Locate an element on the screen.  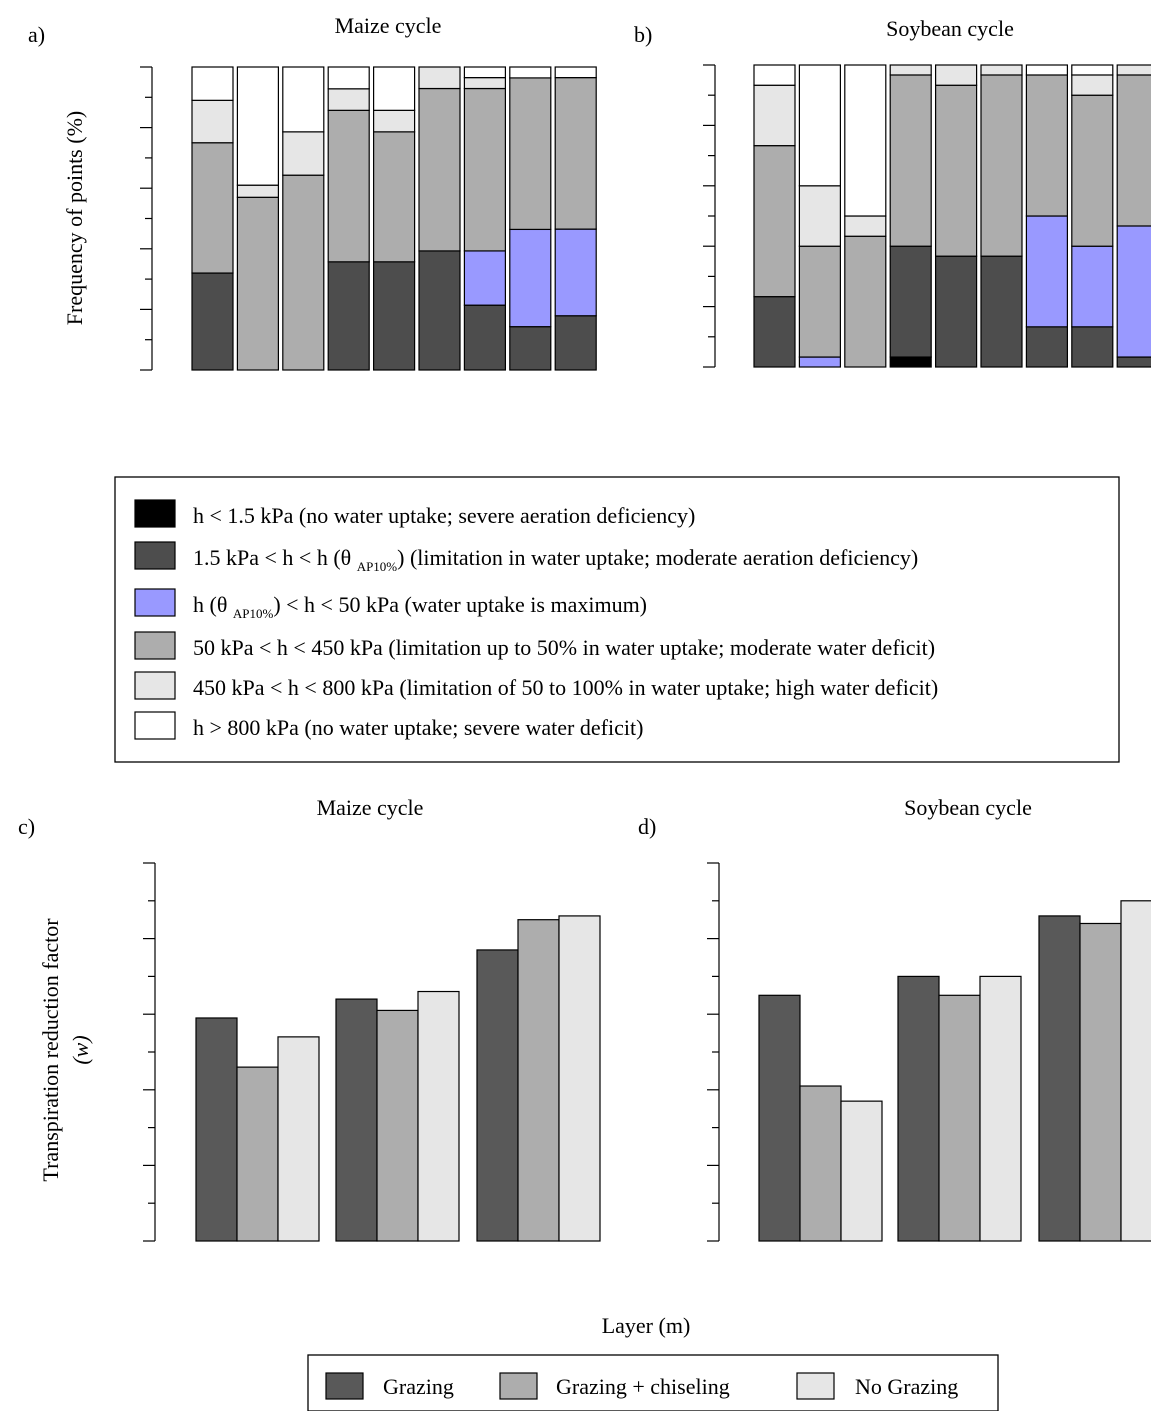
chart-title-c: Maize cycle is located at coordinates (370, 807).